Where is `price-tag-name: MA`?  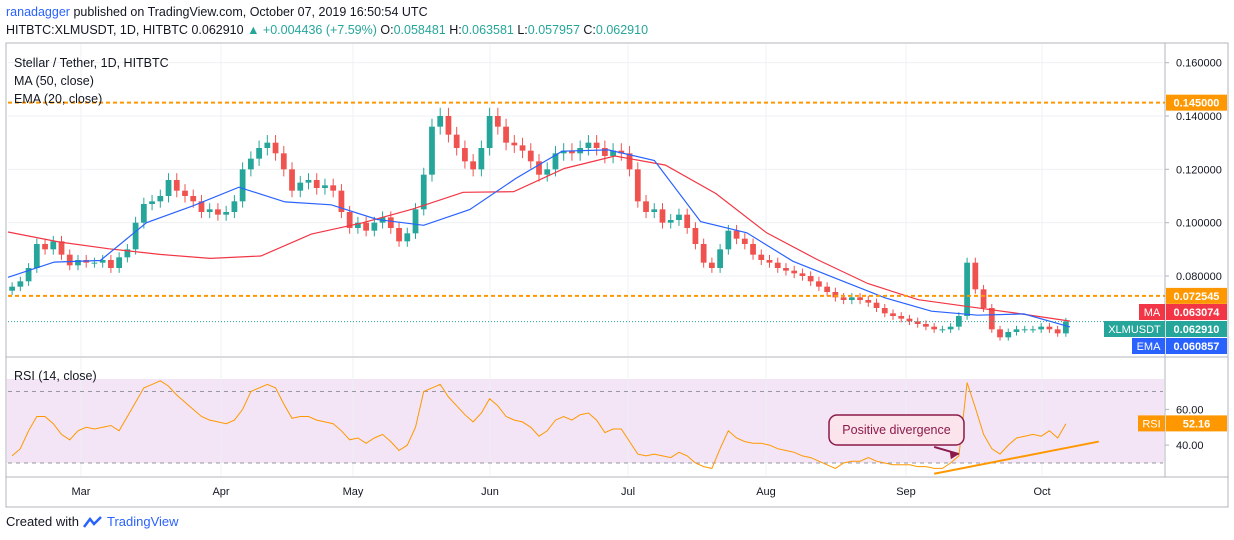
price-tag-name: MA is located at coordinates (1152, 313).